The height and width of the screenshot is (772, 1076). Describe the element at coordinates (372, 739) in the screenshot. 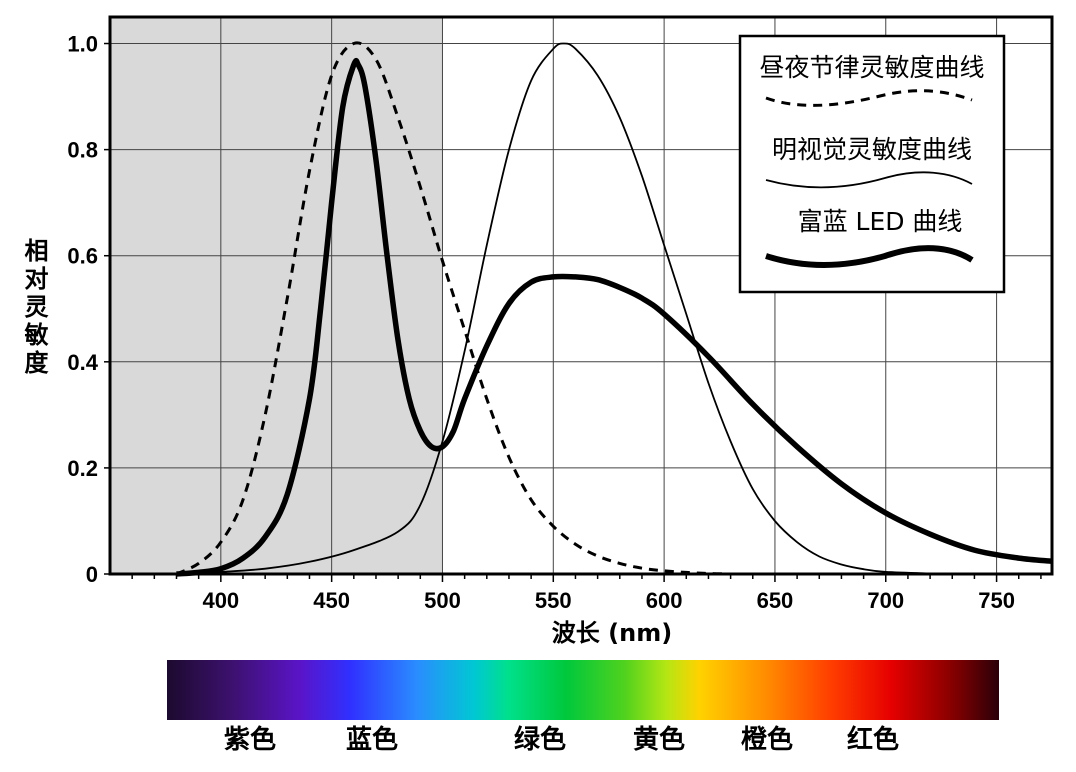

I see `spectrum-label-blue: 蓝色` at that location.